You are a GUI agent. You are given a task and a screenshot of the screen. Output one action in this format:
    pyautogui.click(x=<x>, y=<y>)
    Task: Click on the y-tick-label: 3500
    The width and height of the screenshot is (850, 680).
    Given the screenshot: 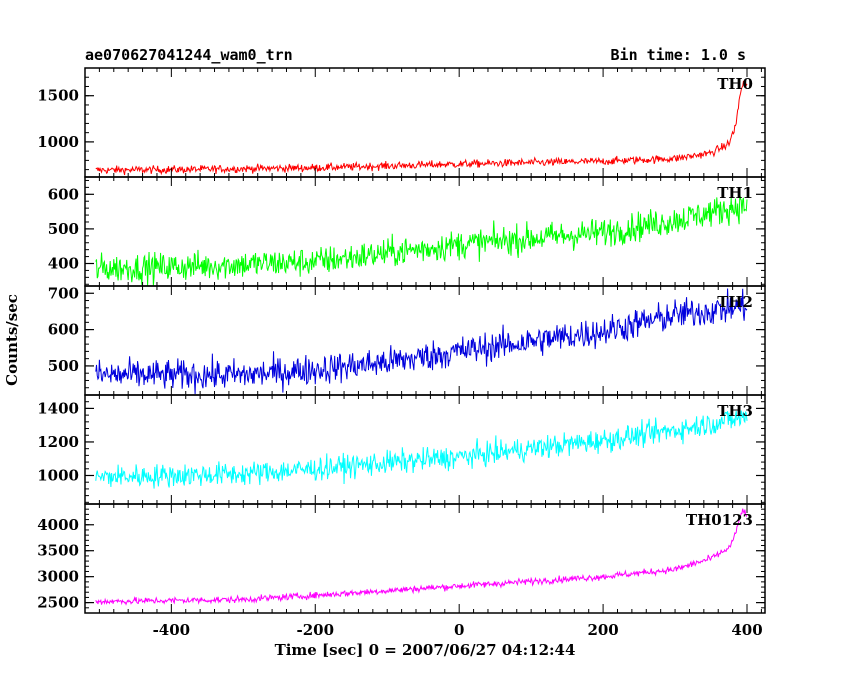 What is the action you would take?
    pyautogui.click(x=58, y=551)
    